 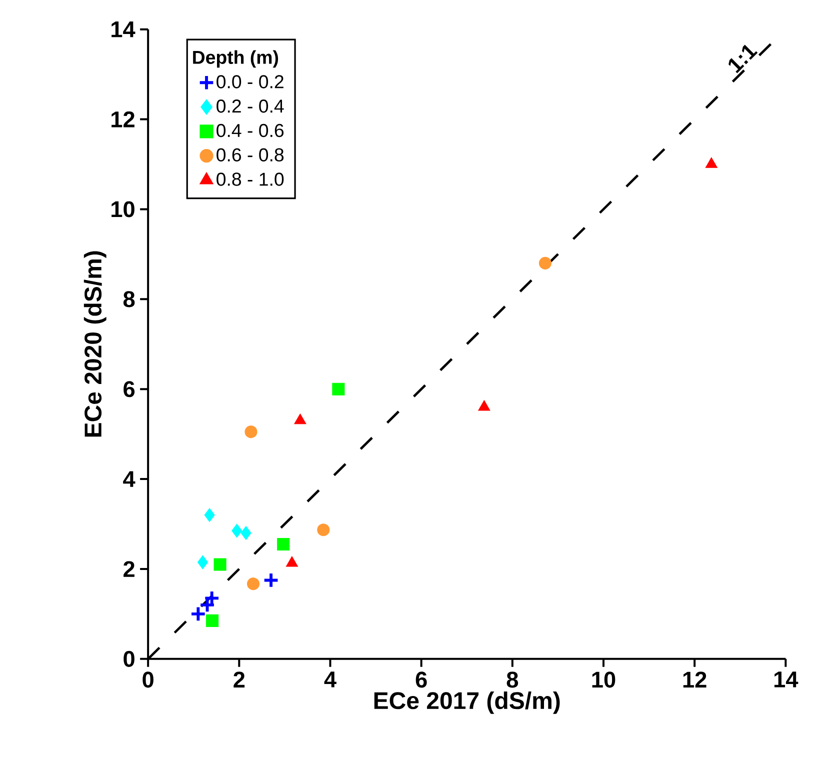 I want to click on y-axis-title: ECe 2020 (dS/m), so click(x=95, y=344).